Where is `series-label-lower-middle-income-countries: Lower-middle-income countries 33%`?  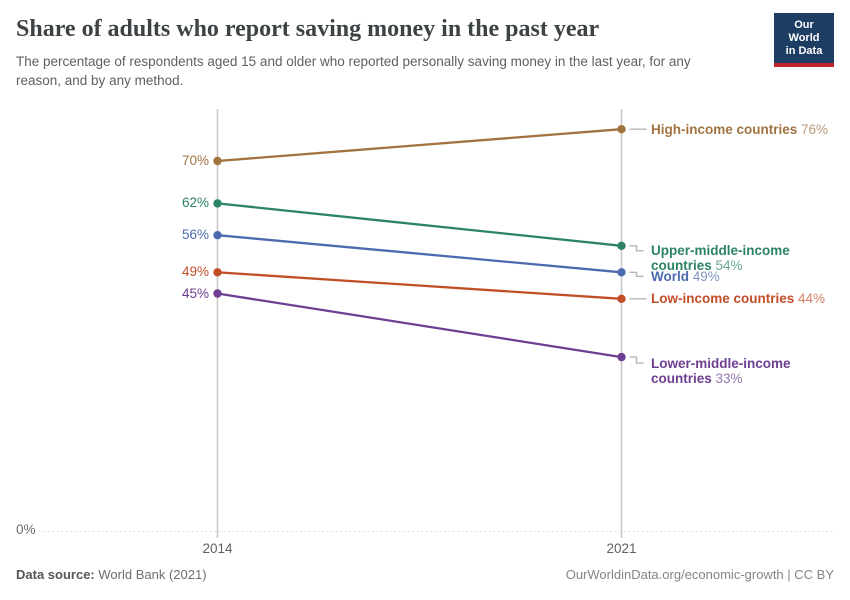 series-label-lower-middle-income-countries: Lower-middle-income countries 33% is located at coordinates (749, 371).